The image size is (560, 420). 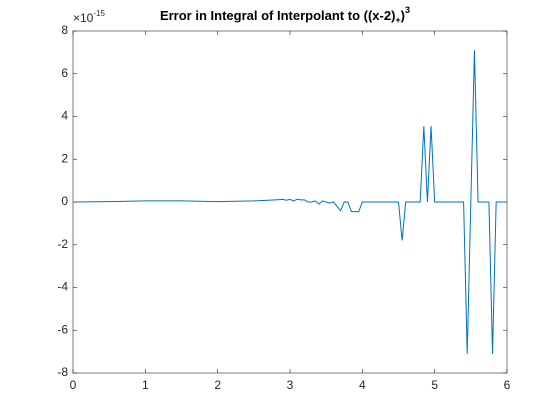 I want to click on y-tick-label: 2, so click(x=64, y=158).